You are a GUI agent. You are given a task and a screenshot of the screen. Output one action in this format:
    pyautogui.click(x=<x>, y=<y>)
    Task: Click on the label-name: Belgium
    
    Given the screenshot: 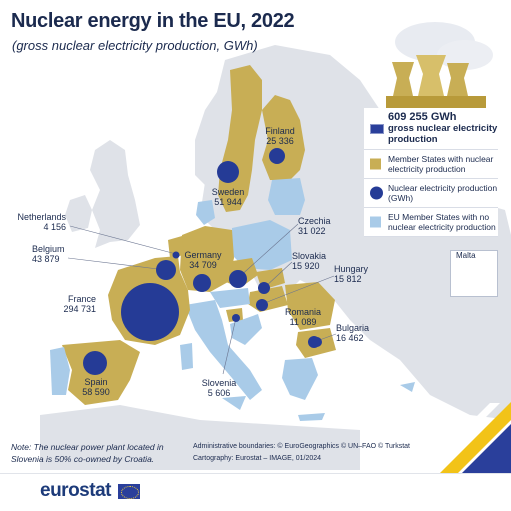 What is the action you would take?
    pyautogui.click(x=48, y=249)
    